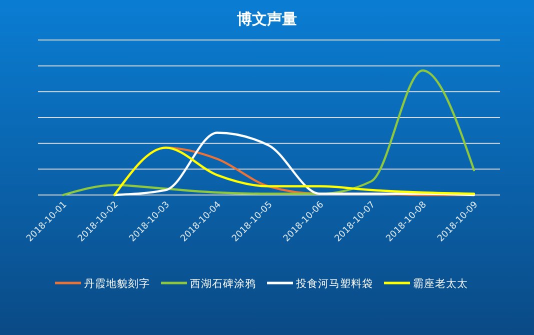 This screenshot has height=335, width=534. Describe the element at coordinates (266, 19) in the screenshot. I see `chart-title: 博文声量` at that location.